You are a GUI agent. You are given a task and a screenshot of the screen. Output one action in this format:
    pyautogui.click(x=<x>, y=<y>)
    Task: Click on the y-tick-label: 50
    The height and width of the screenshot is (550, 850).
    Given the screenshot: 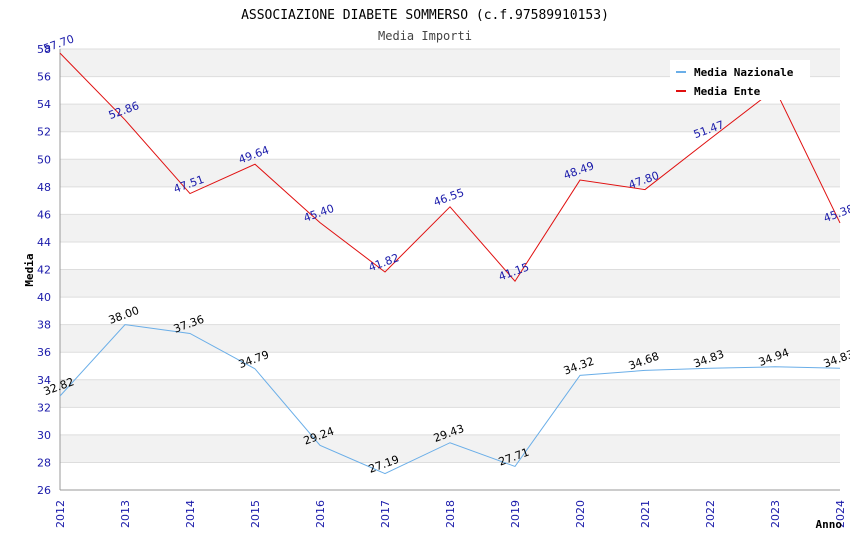 What is the action you would take?
    pyautogui.click(x=44, y=159)
    